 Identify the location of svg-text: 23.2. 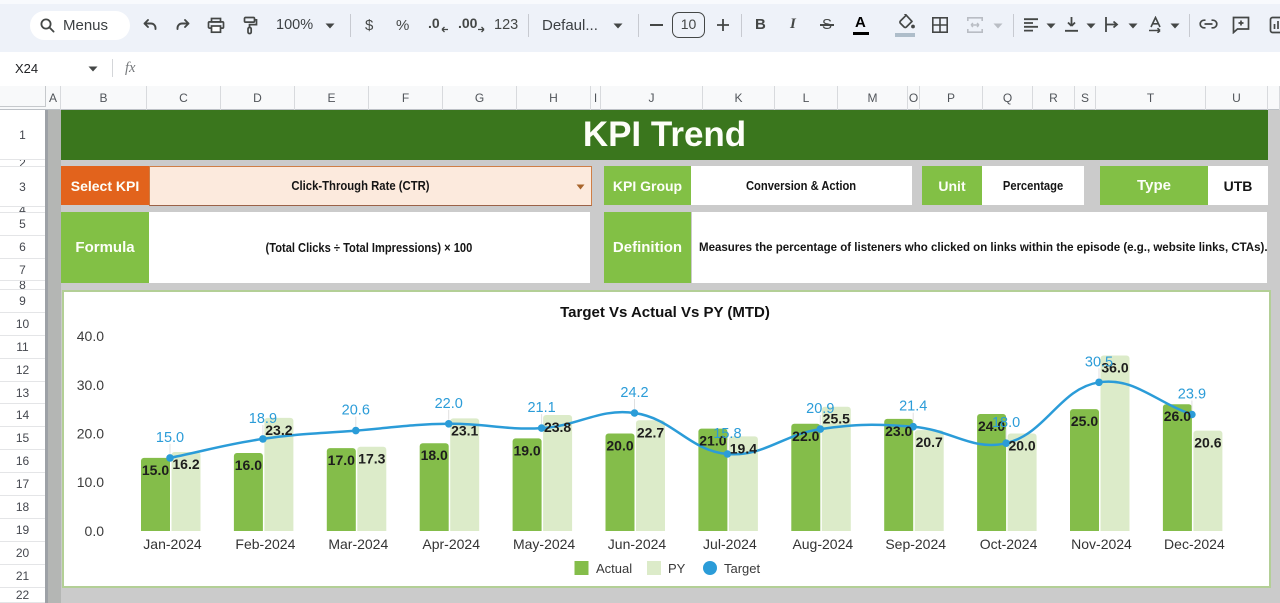
(278, 430).